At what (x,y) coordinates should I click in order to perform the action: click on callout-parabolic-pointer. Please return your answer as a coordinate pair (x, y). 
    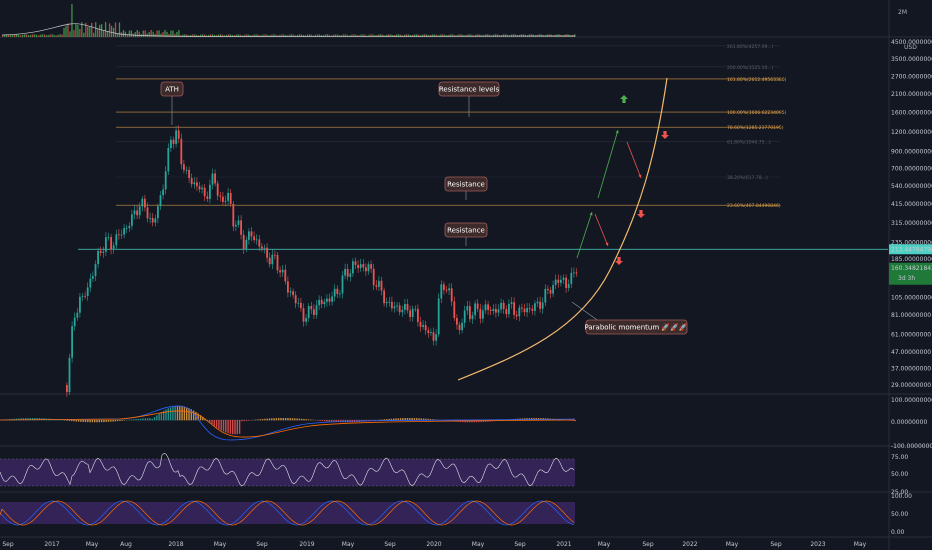
    Looking at the image, I should click on (586, 312).